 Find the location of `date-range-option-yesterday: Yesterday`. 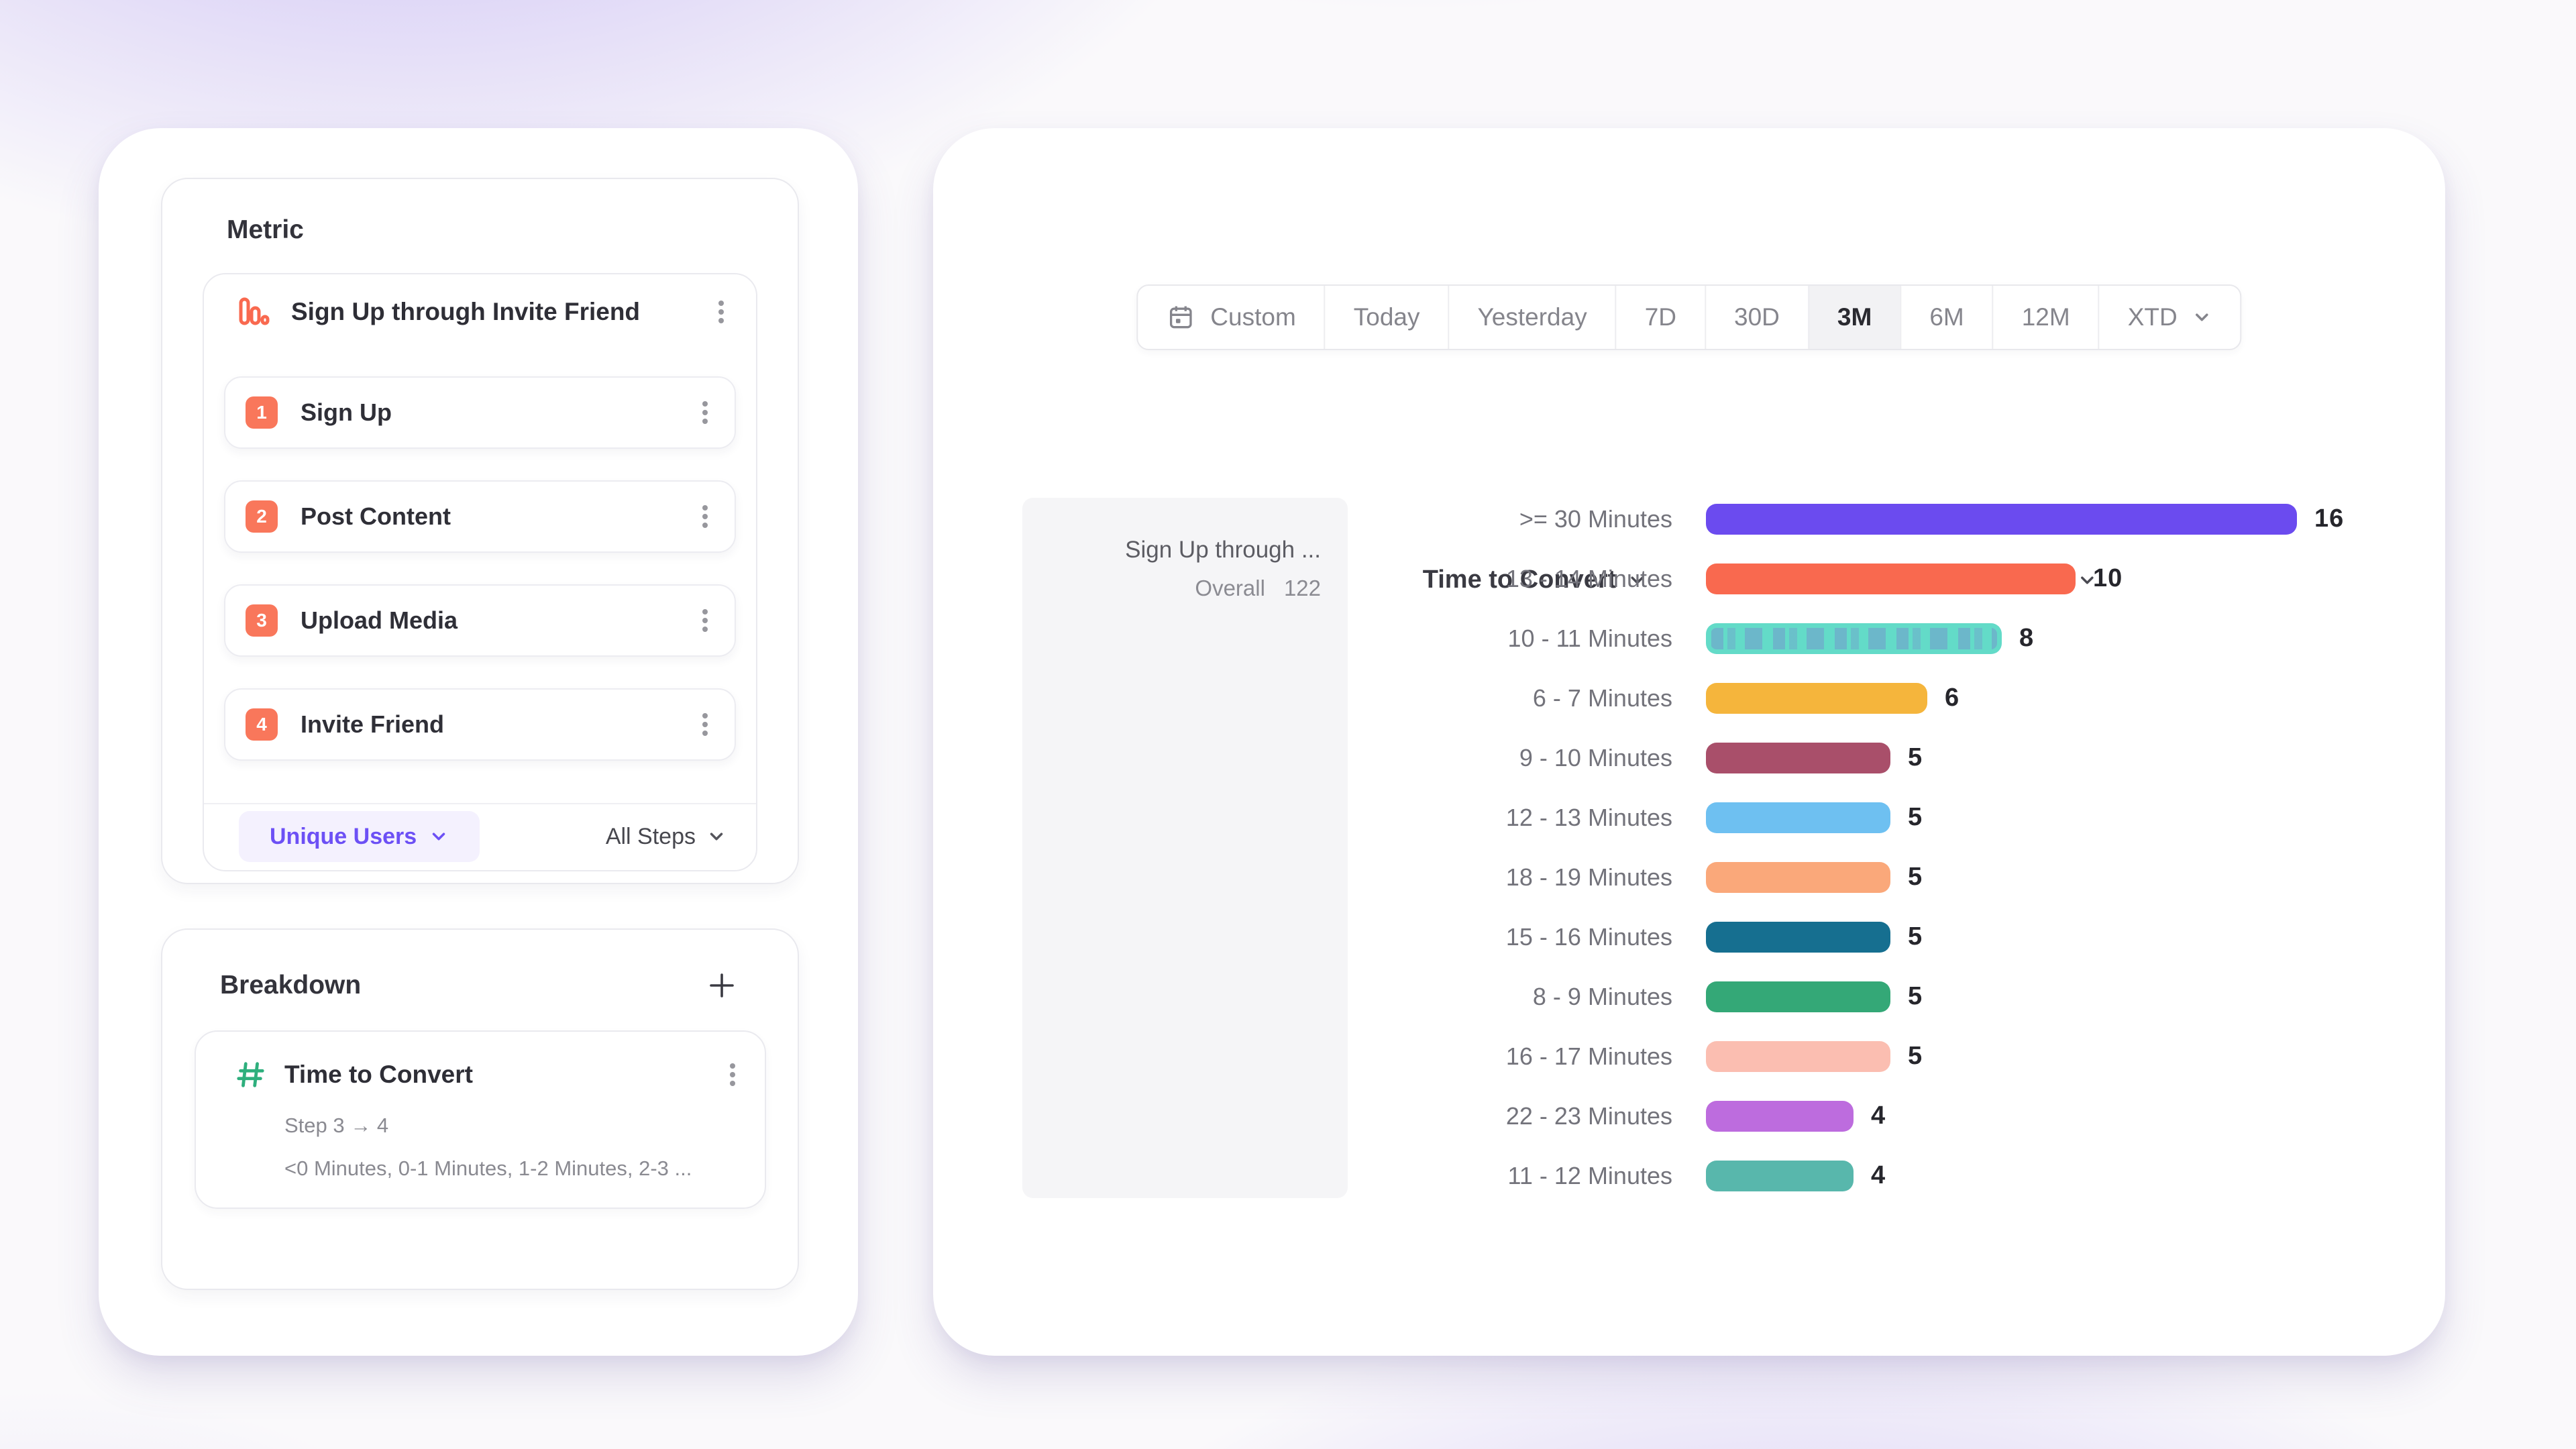

date-range-option-yesterday: Yesterday is located at coordinates (1531, 317).